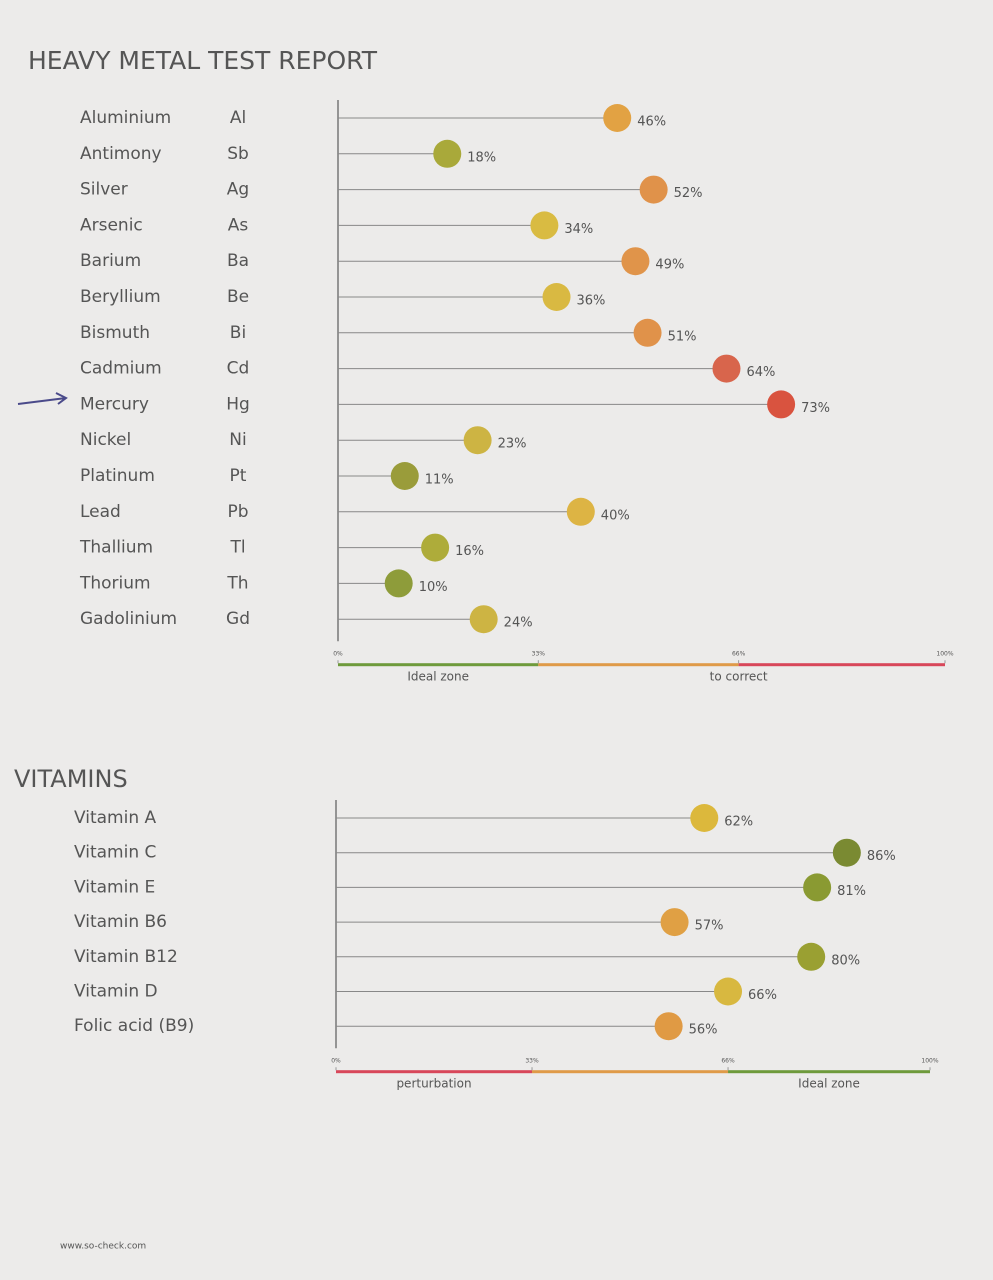 This screenshot has width=993, height=1280. Describe the element at coordinates (238, 261) in the screenshot. I see `symbol-label: Ba` at that location.